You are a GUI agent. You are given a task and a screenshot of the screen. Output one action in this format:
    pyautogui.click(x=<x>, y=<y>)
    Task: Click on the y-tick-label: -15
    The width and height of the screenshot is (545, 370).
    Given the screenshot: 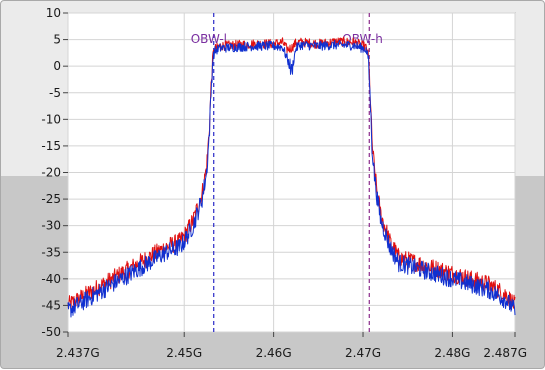 What is the action you would take?
    pyautogui.click(x=51, y=146)
    